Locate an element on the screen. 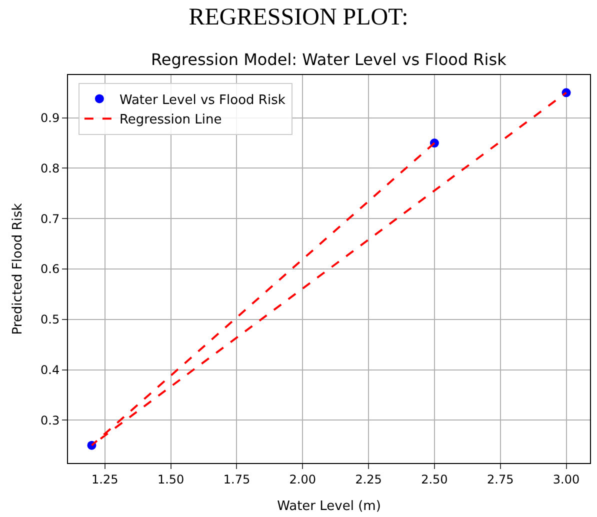 This screenshot has height=517, width=597. x-tick-label: 2.50 is located at coordinates (434, 479).